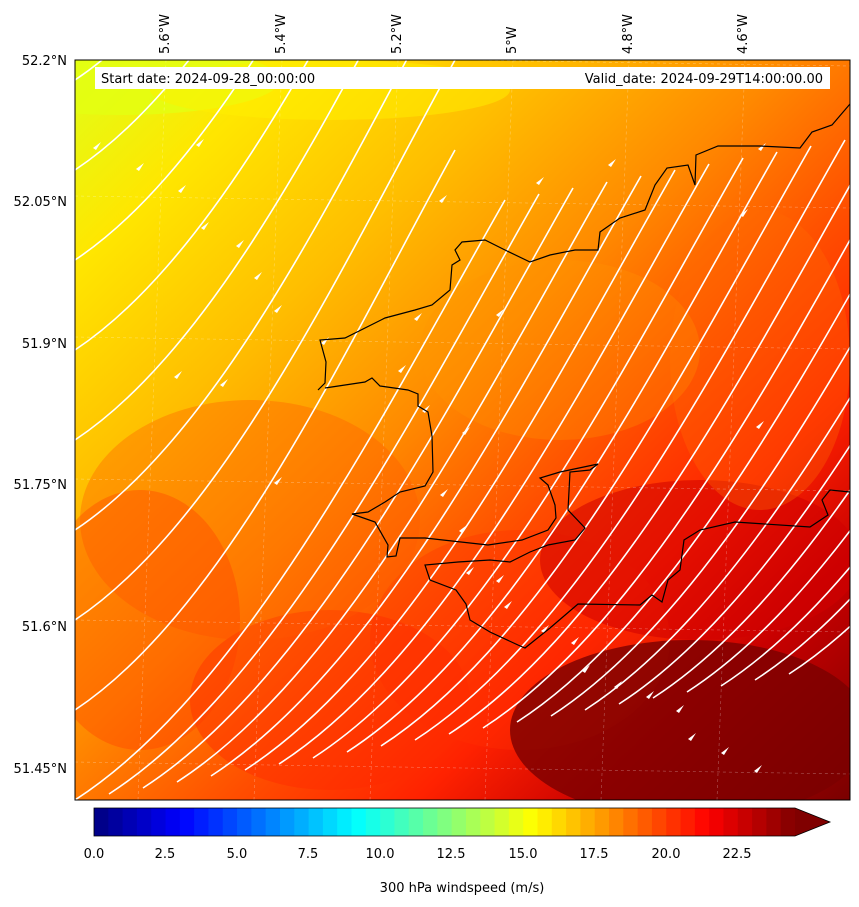  What do you see at coordinates (237, 854) in the screenshot?
I see `colorbar-tick-label: 5.0` at bounding box center [237, 854].